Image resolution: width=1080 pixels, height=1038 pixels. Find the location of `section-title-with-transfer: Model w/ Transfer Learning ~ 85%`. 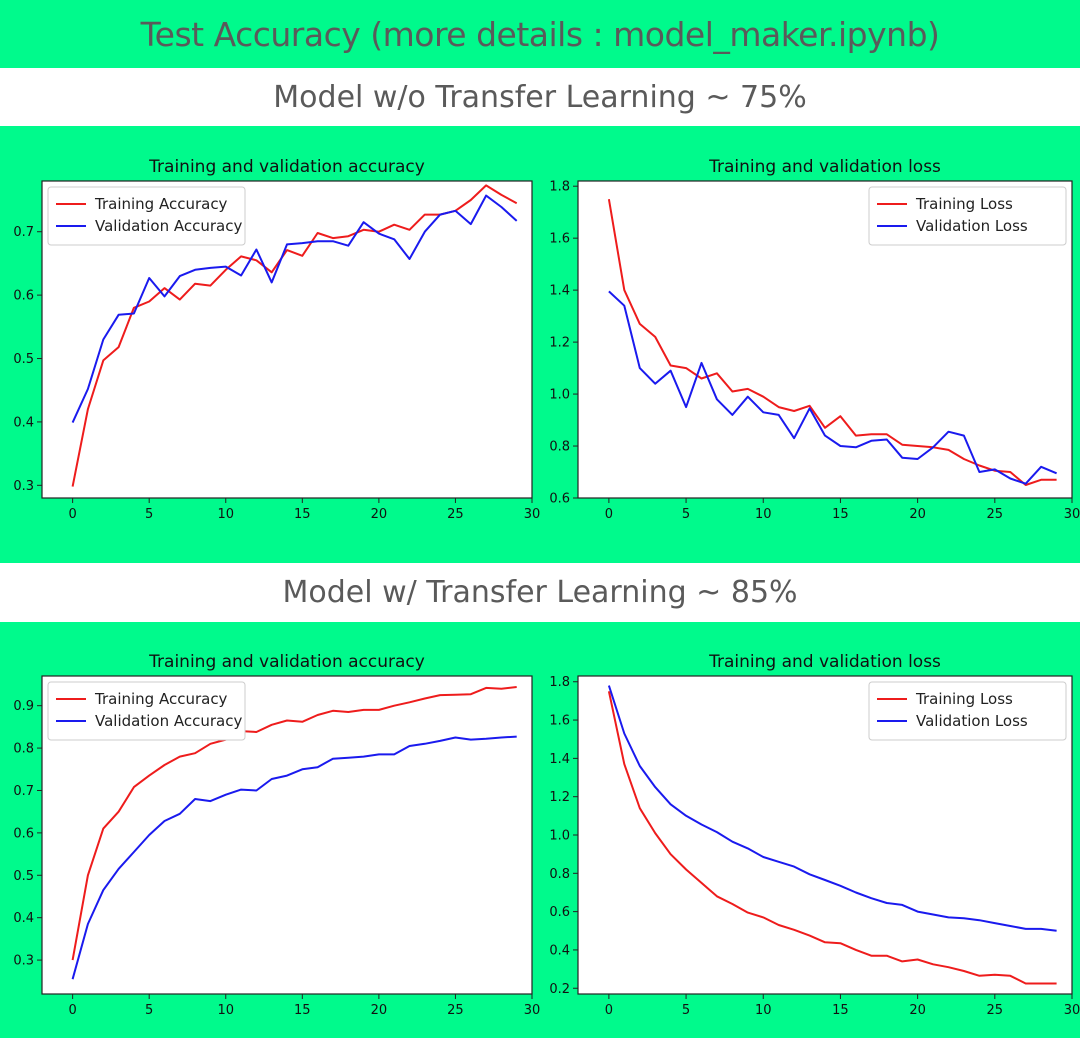

section-title-with-transfer: Model w/ Transfer Learning ~ 85% is located at coordinates (540, 592).